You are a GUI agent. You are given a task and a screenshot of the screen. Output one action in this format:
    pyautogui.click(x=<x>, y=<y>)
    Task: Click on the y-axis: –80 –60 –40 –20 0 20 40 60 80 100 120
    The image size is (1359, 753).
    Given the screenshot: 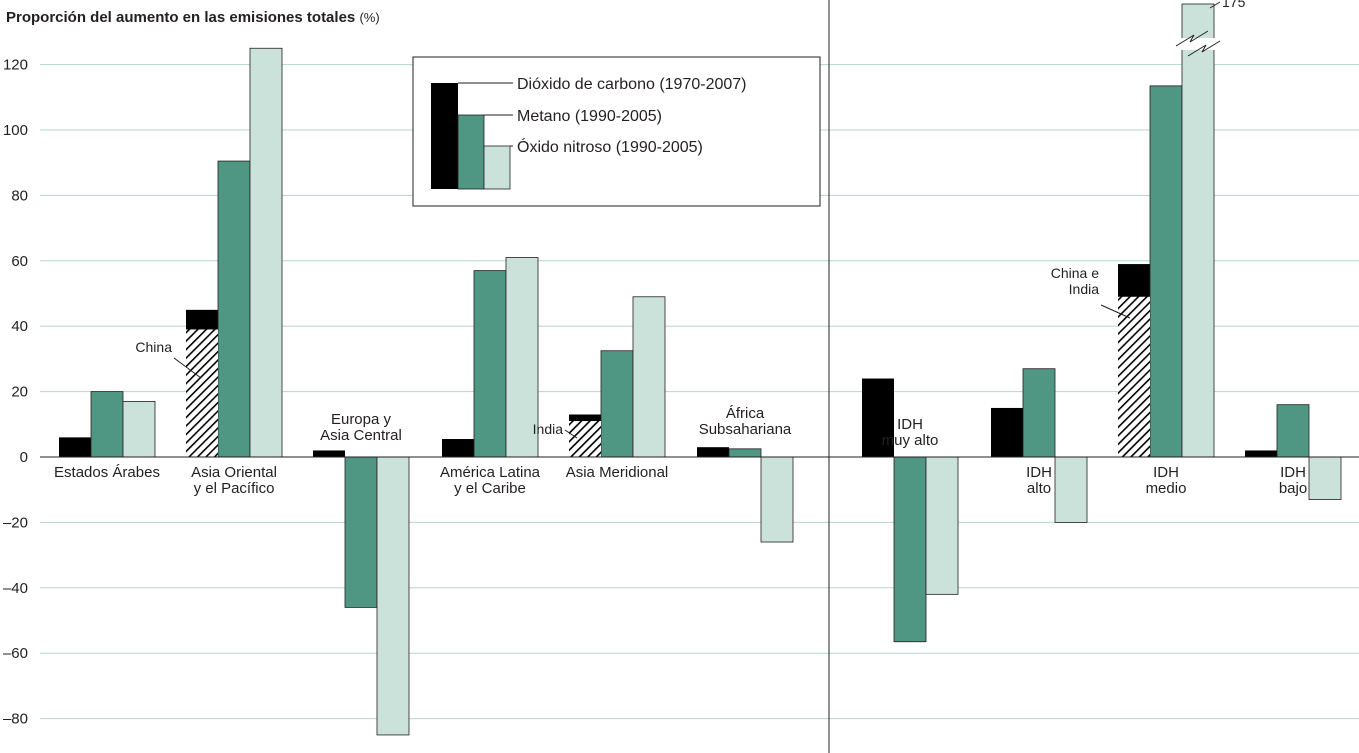 What is the action you would take?
    pyautogui.click(x=15, y=392)
    